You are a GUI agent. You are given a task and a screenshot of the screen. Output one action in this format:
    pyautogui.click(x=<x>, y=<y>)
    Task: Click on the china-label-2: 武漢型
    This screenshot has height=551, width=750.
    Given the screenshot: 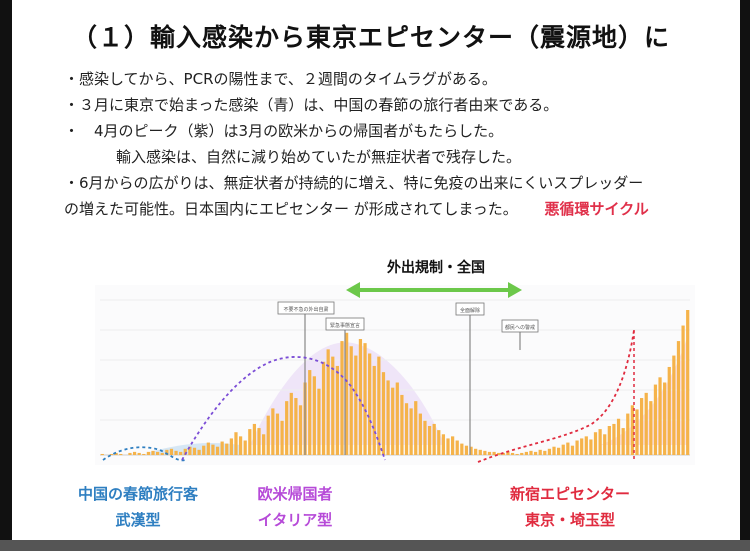 What is the action you would take?
    pyautogui.click(x=138, y=520)
    